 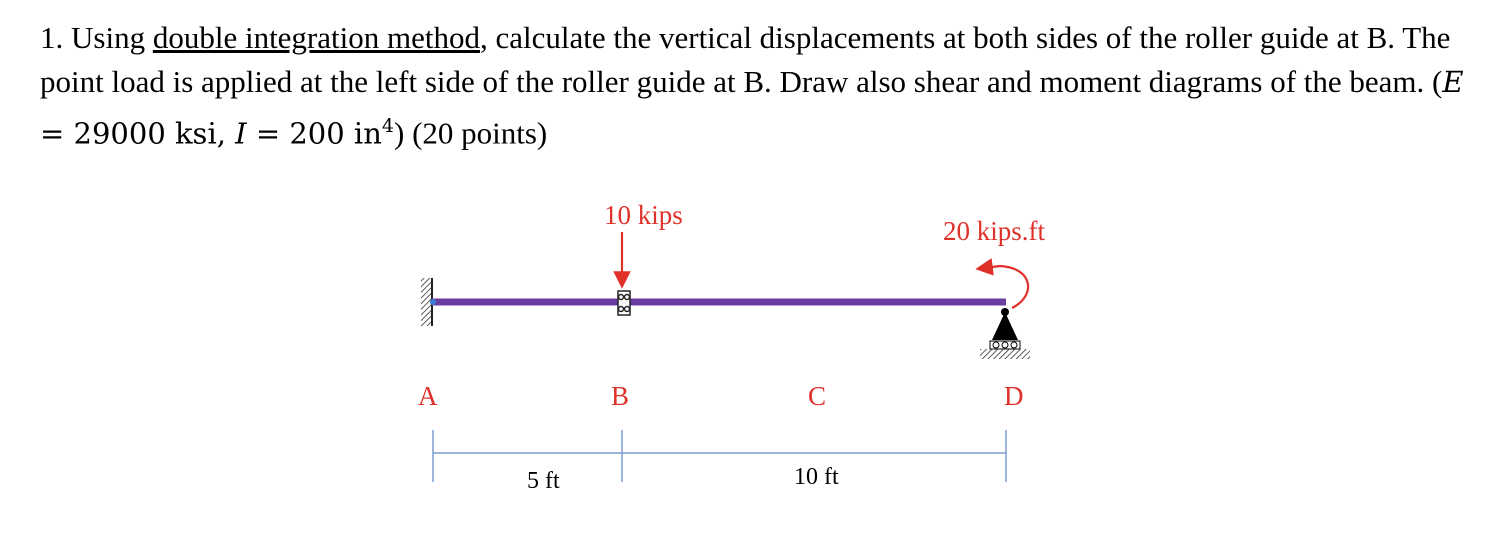 What do you see at coordinates (620, 396) in the screenshot?
I see `node-label-b: B` at bounding box center [620, 396].